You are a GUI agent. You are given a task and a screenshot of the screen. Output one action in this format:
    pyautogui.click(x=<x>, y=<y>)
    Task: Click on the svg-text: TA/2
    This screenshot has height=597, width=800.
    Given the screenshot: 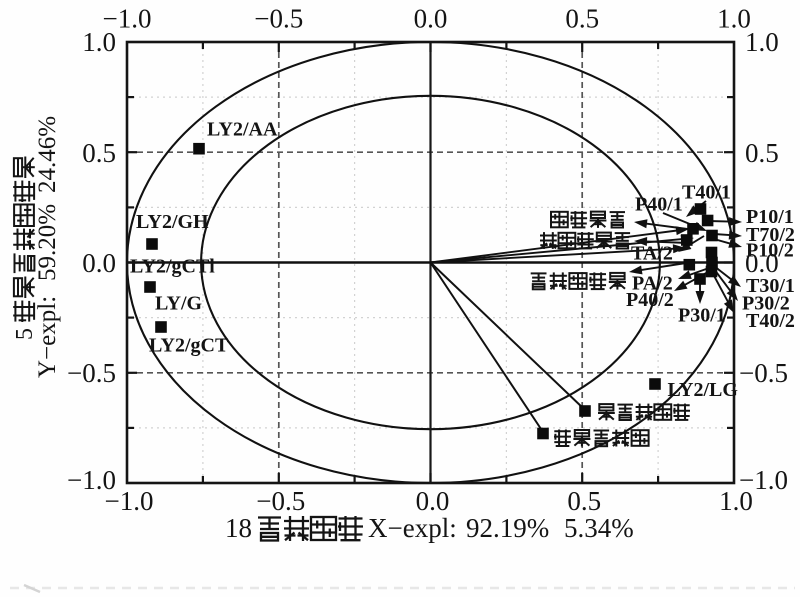 What is the action you would take?
    pyautogui.click(x=652, y=254)
    